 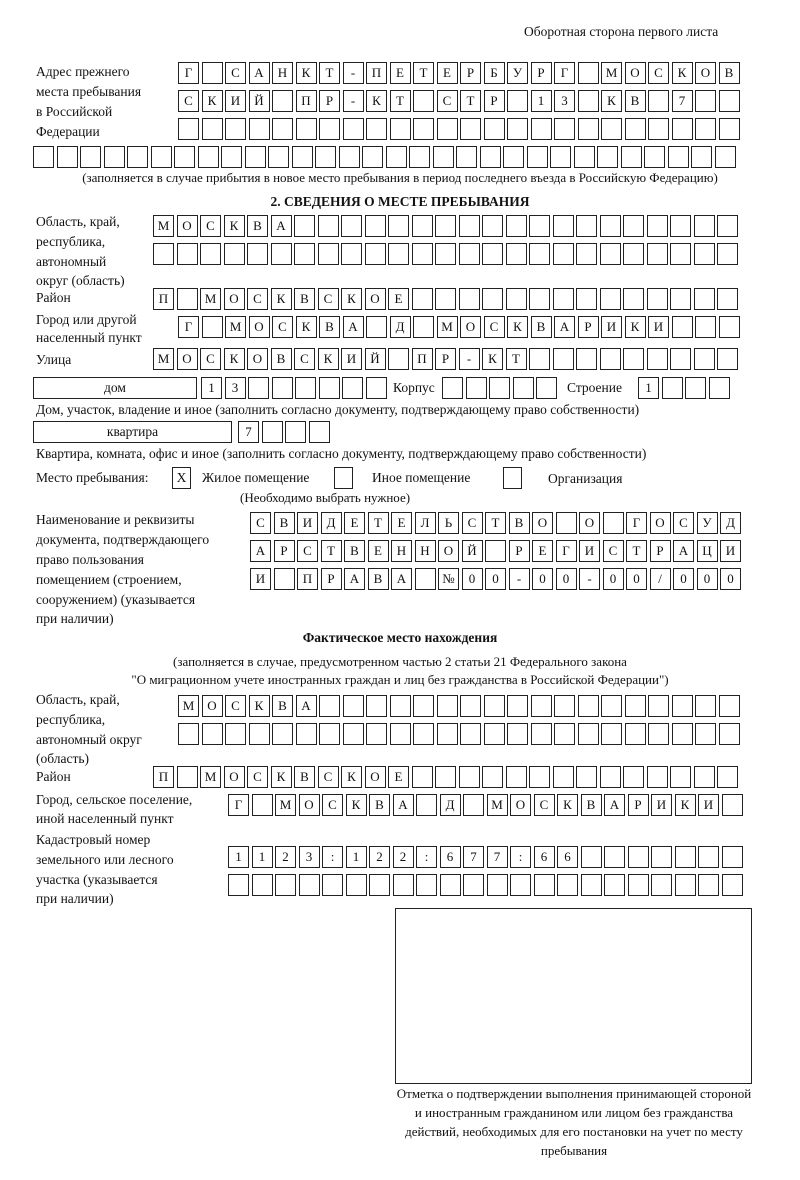 I want to click on char-cell: Б, so click(x=494, y=73).